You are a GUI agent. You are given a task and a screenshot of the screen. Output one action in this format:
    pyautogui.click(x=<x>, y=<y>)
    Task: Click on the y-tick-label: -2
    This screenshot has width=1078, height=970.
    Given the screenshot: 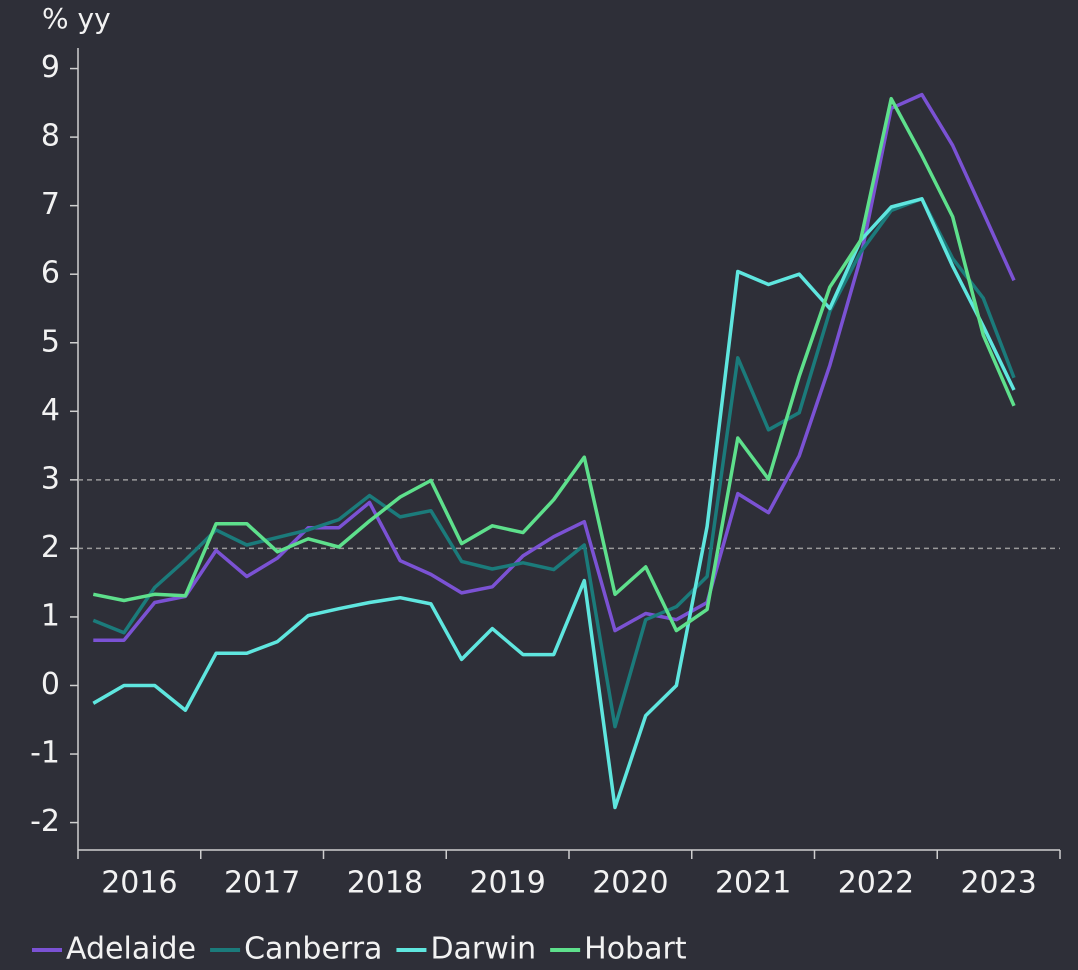 What is the action you would take?
    pyautogui.click(x=45, y=821)
    